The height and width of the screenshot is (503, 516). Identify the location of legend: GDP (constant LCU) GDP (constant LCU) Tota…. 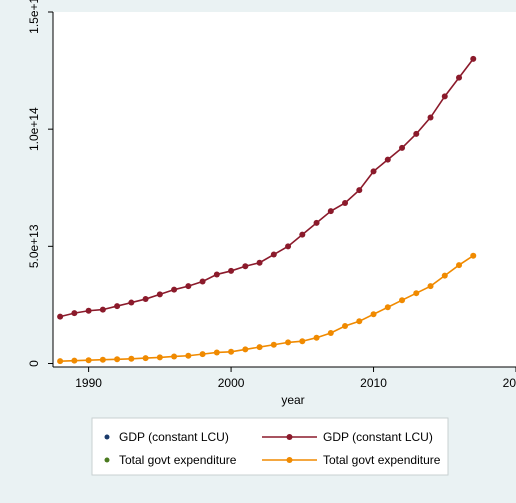
(272, 448).